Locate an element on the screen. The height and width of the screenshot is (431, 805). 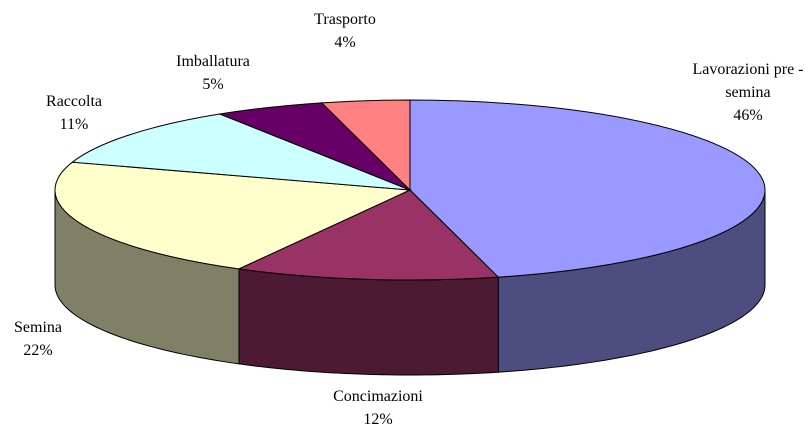
value-label: 4% is located at coordinates (345, 42).